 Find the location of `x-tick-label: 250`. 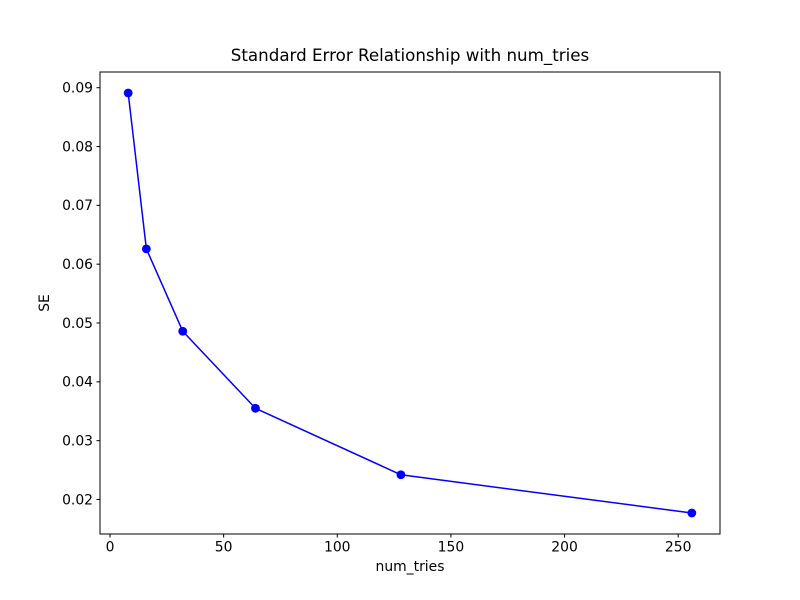

x-tick-label: 250 is located at coordinates (678, 548).